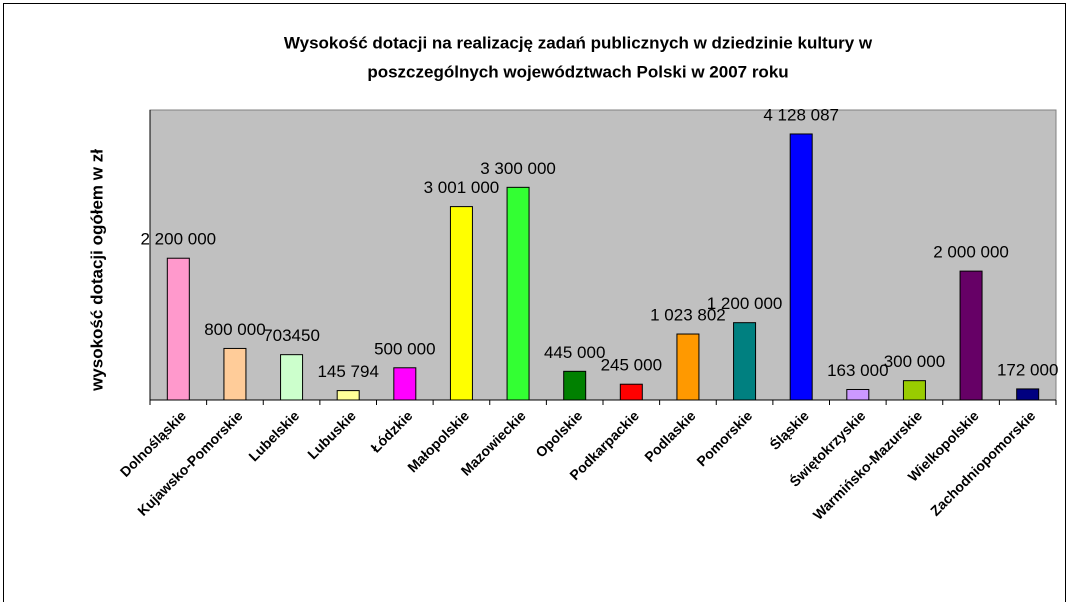 This screenshot has width=1069, height=602. What do you see at coordinates (745, 303) in the screenshot?
I see `data-label: 1 200 000` at bounding box center [745, 303].